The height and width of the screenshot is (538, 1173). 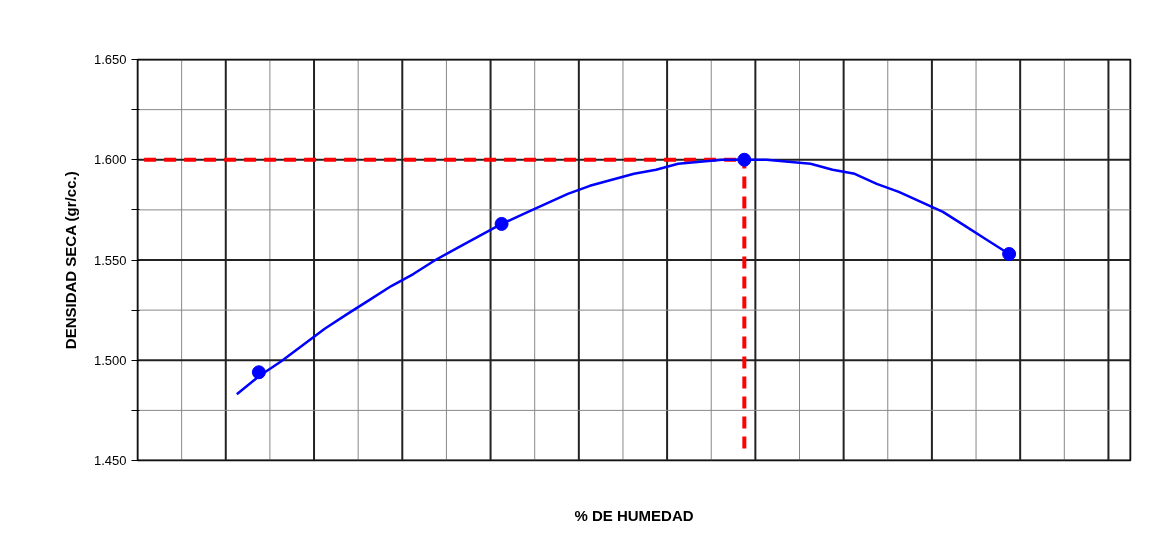 I want to click on y-tick-label: 1.450, so click(x=110, y=460).